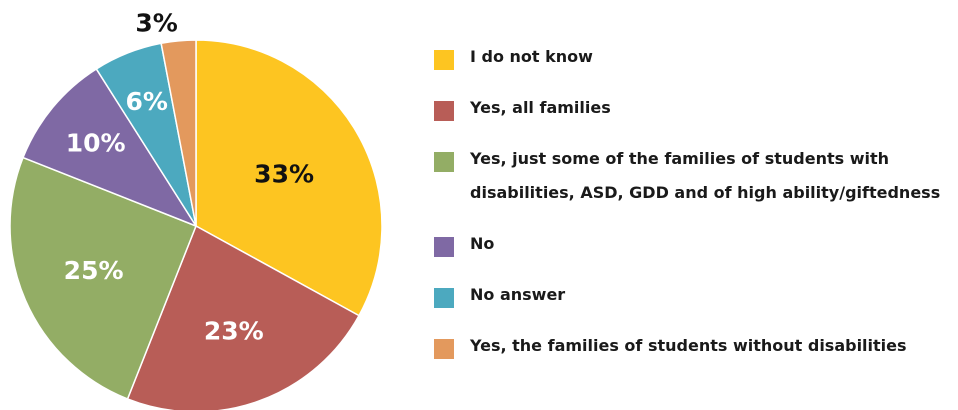  What do you see at coordinates (482, 243) in the screenshot?
I see `legend-label: No` at bounding box center [482, 243].